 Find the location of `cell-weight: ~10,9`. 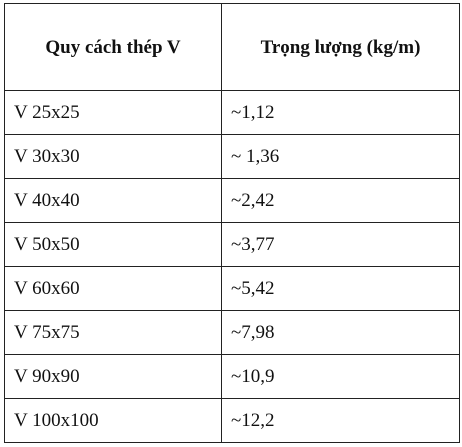

cell-weight: ~10,9 is located at coordinates (340, 376).